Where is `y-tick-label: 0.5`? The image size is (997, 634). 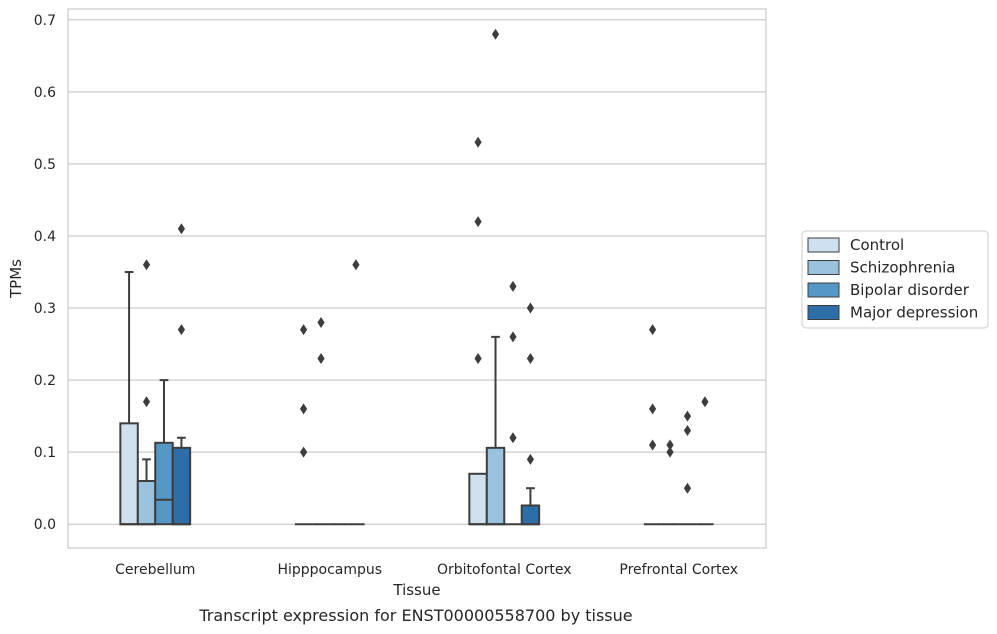
y-tick-label: 0.5 is located at coordinates (45, 165).